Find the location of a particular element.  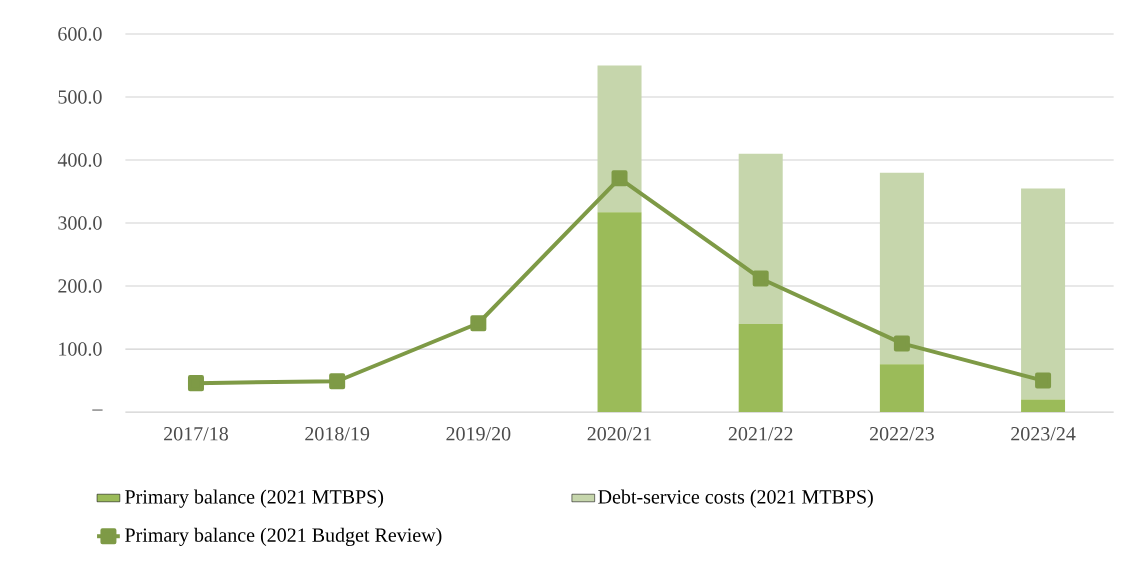

x-tick-label: 2020/21 is located at coordinates (619, 434).